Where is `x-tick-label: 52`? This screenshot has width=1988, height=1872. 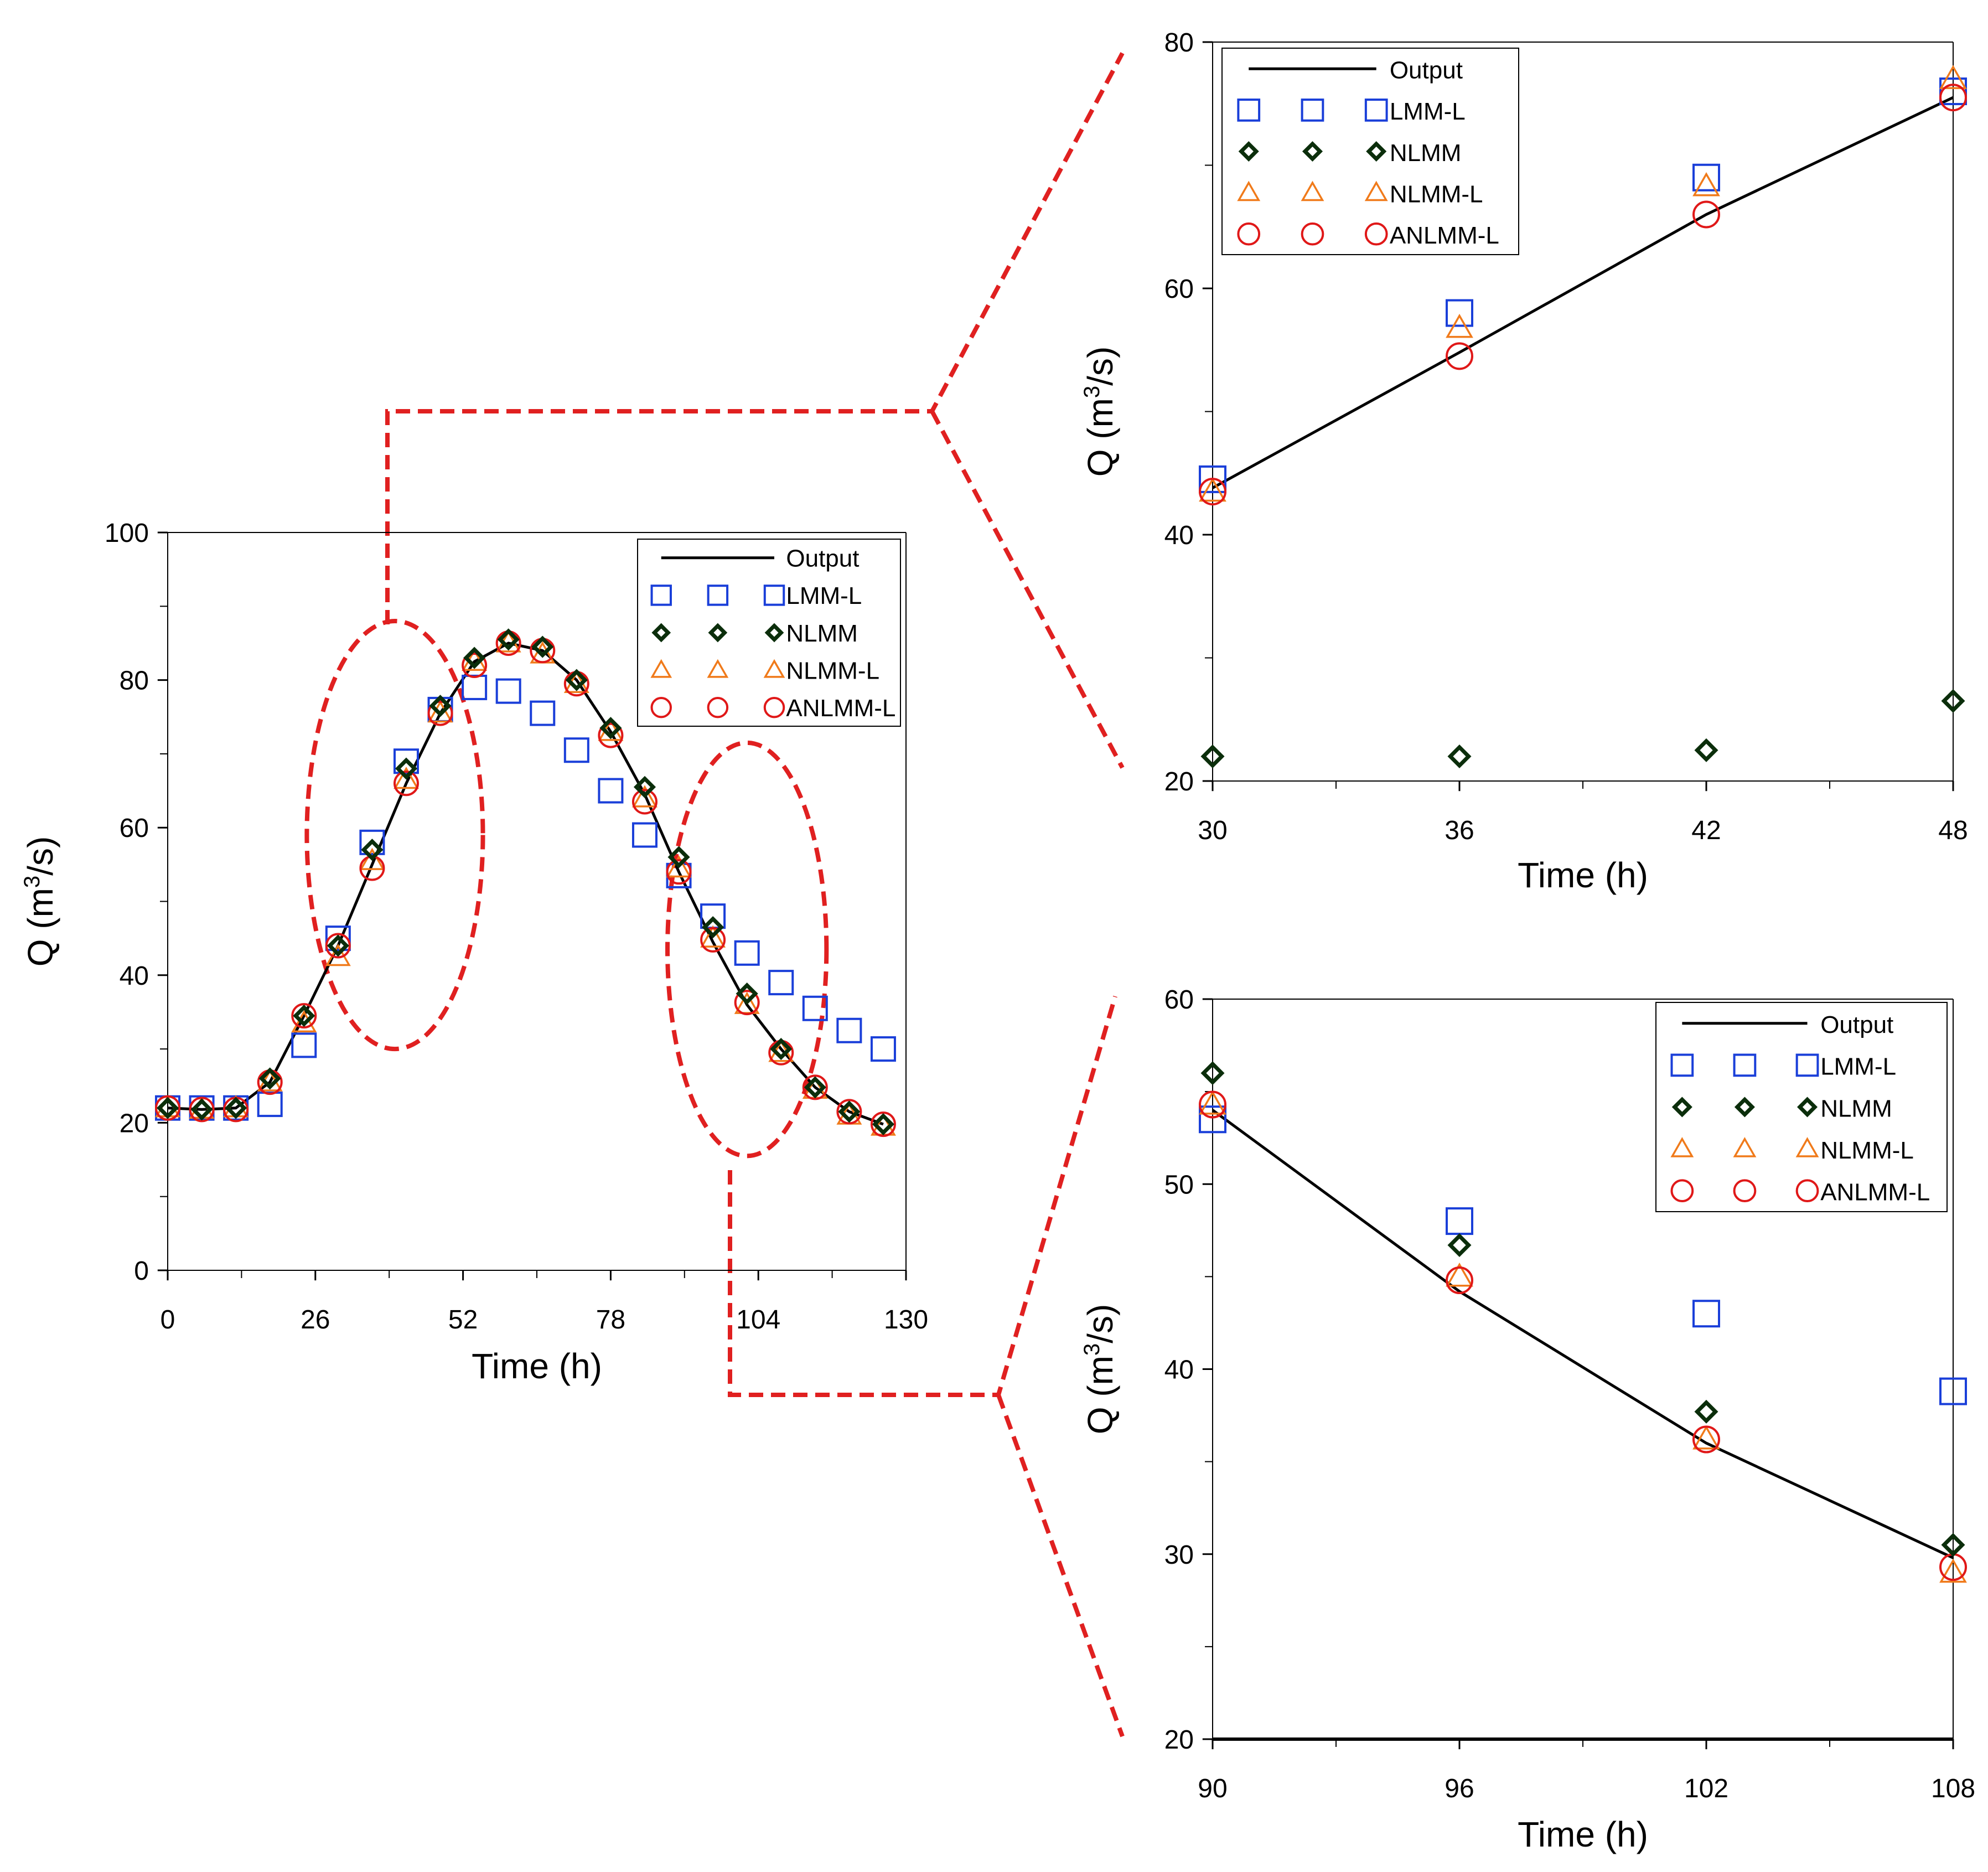 x-tick-label: 52 is located at coordinates (463, 1320).